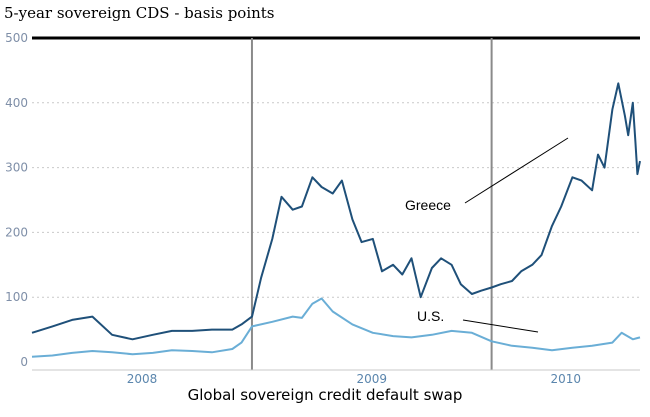 The image size is (650, 417). What do you see at coordinates (16, 103) in the screenshot?
I see `y-tick-label: 400` at bounding box center [16, 103].